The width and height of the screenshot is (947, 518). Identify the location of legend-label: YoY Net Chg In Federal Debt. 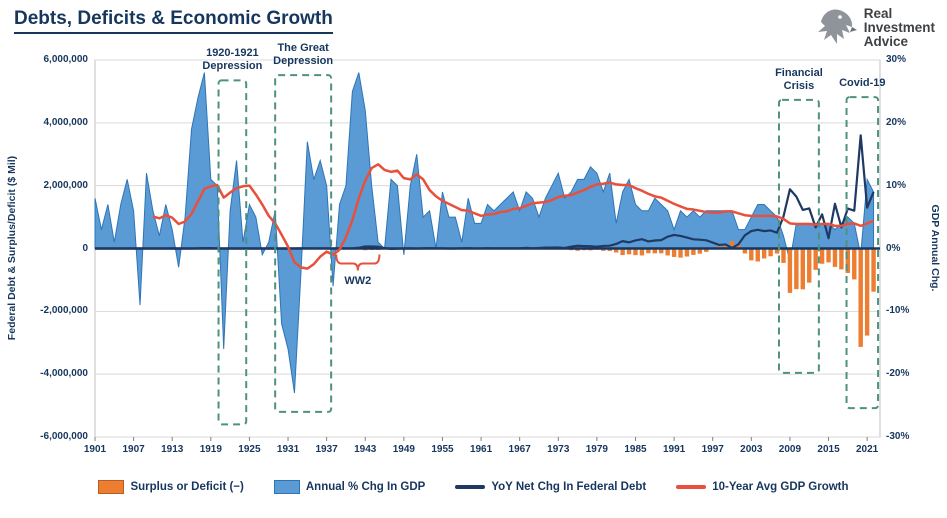
(569, 487).